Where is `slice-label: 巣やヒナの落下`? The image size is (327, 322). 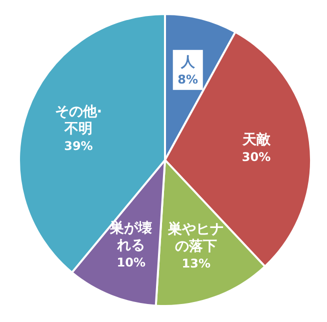
slice-label: 巣やヒナの落下 is located at coordinates (195, 237).